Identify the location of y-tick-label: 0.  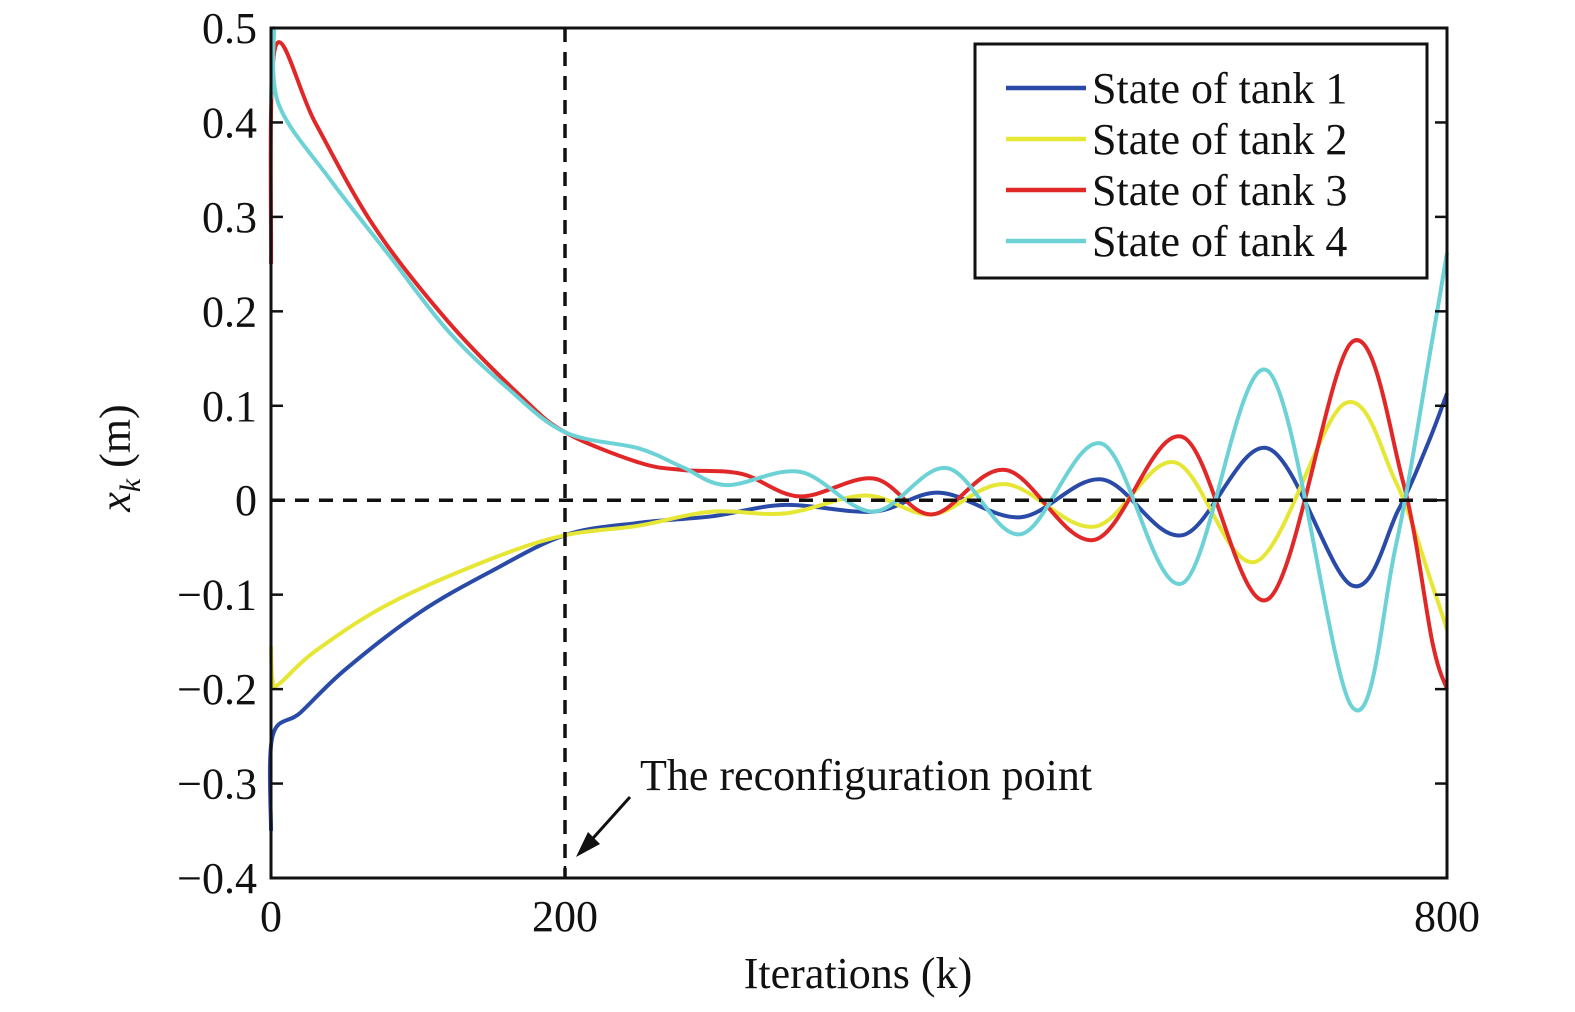
(246, 500).